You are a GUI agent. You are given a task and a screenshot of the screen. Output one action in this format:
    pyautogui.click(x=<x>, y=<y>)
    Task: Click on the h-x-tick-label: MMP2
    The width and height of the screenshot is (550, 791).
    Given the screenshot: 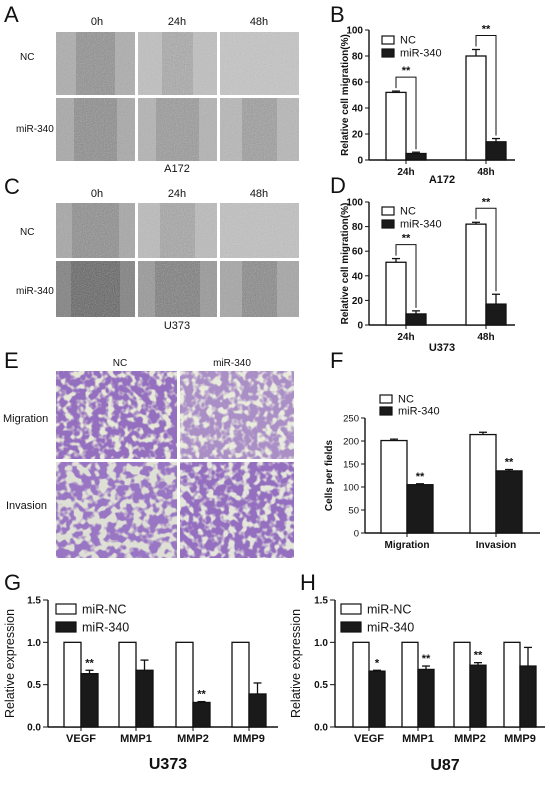 What is the action you would take?
    pyautogui.click(x=470, y=739)
    